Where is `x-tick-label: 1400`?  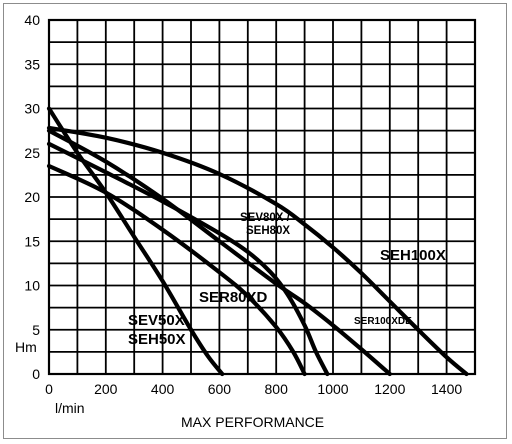 x-tick-label: 1400 is located at coordinates (446, 389).